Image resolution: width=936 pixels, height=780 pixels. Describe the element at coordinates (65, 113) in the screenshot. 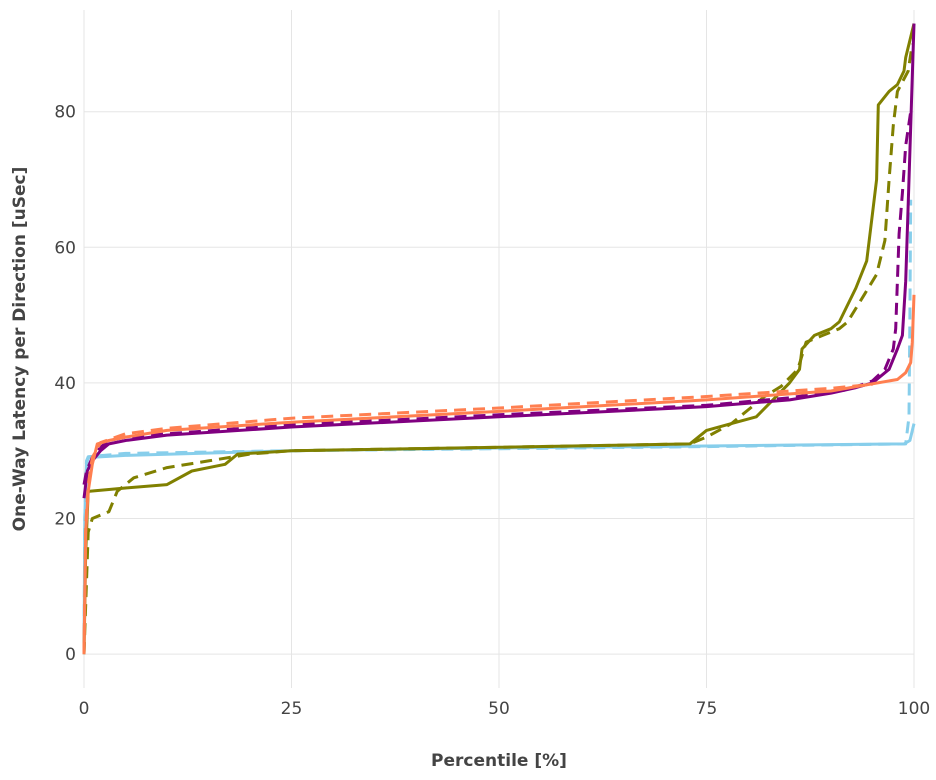

I see `y-tick-label: 80` at that location.